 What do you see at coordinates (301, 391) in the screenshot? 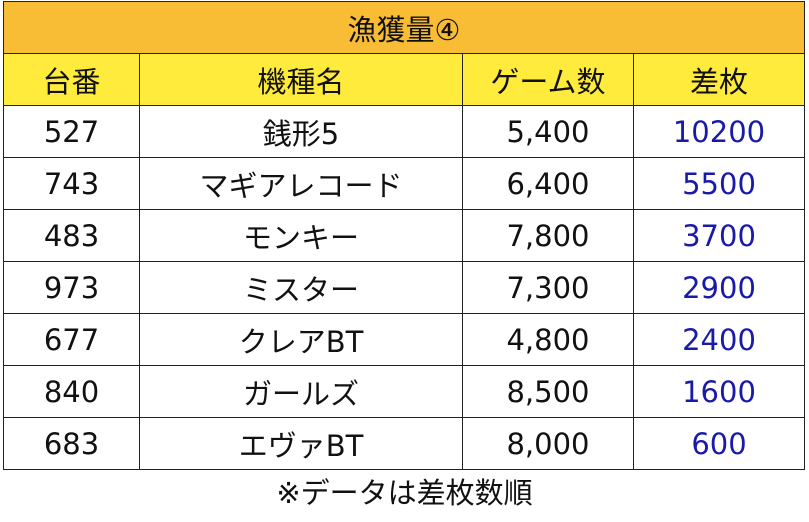
I see `cell-model-name: ガールズ` at bounding box center [301, 391].